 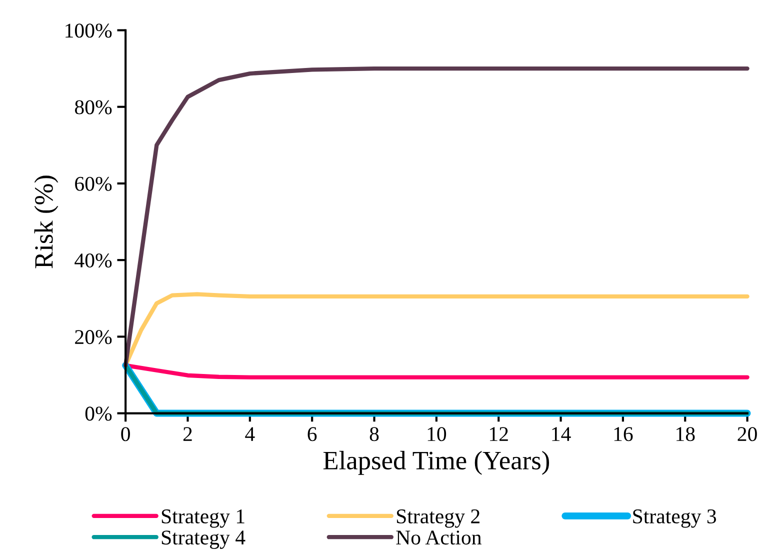 What do you see at coordinates (312, 434) in the screenshot?
I see `x-tick-label: 6` at bounding box center [312, 434].